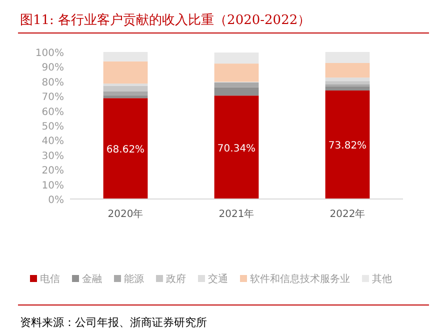 The height and width of the screenshot is (335, 434). I want to click on y-tick-label: 80%, so click(53, 82).